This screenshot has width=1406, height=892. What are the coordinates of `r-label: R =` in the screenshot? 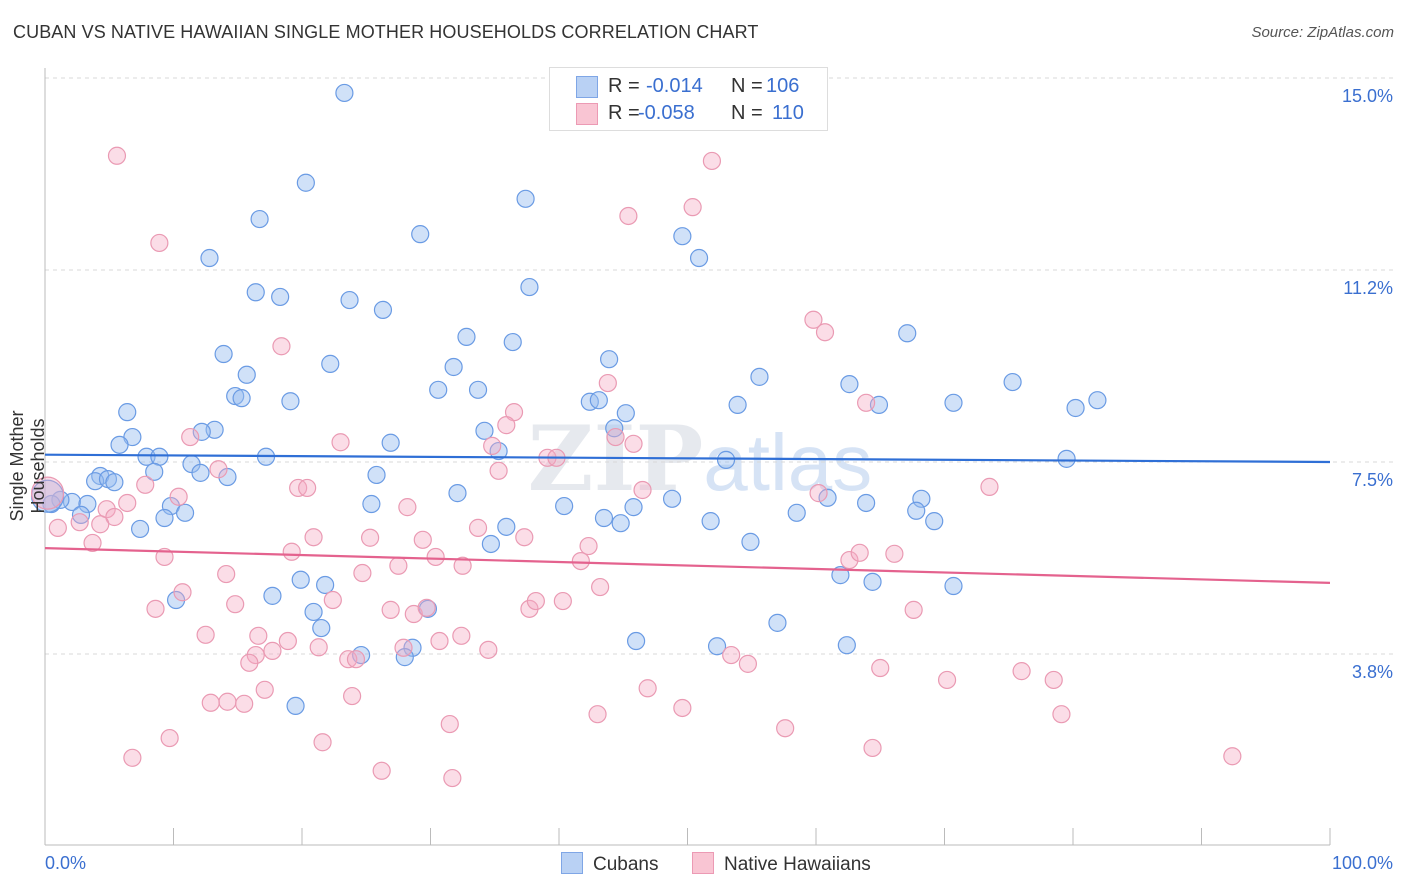 It's located at (624, 113).